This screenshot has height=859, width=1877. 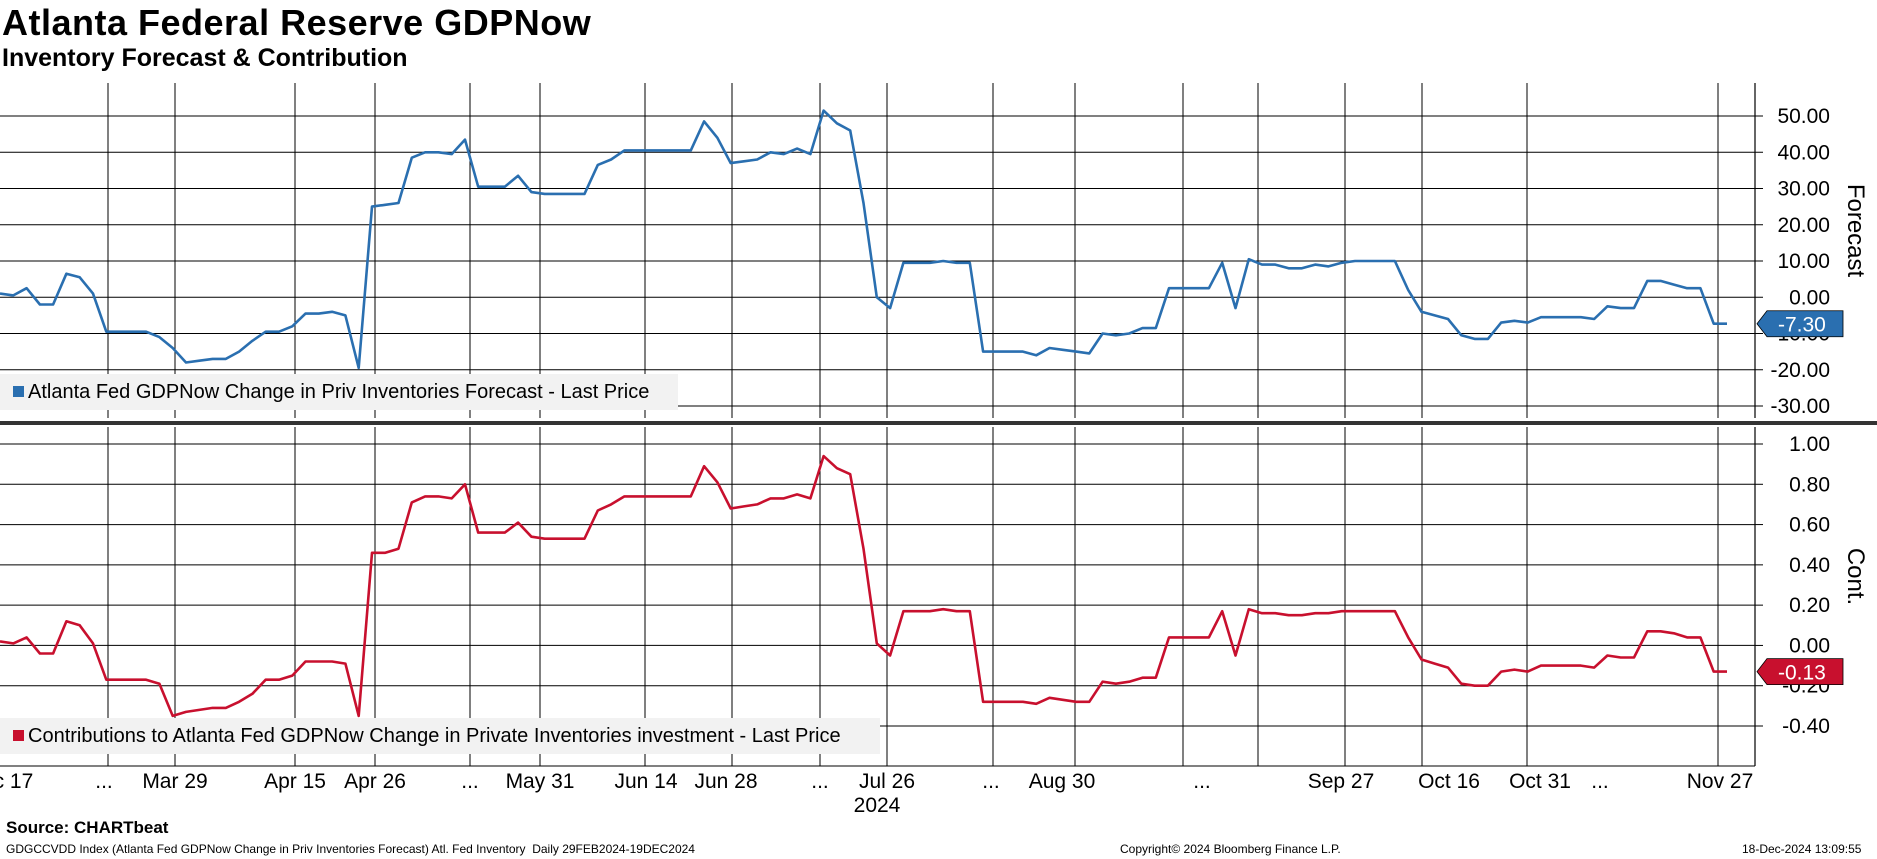 I want to click on x-tick-label: Jun 28, so click(x=725, y=781).